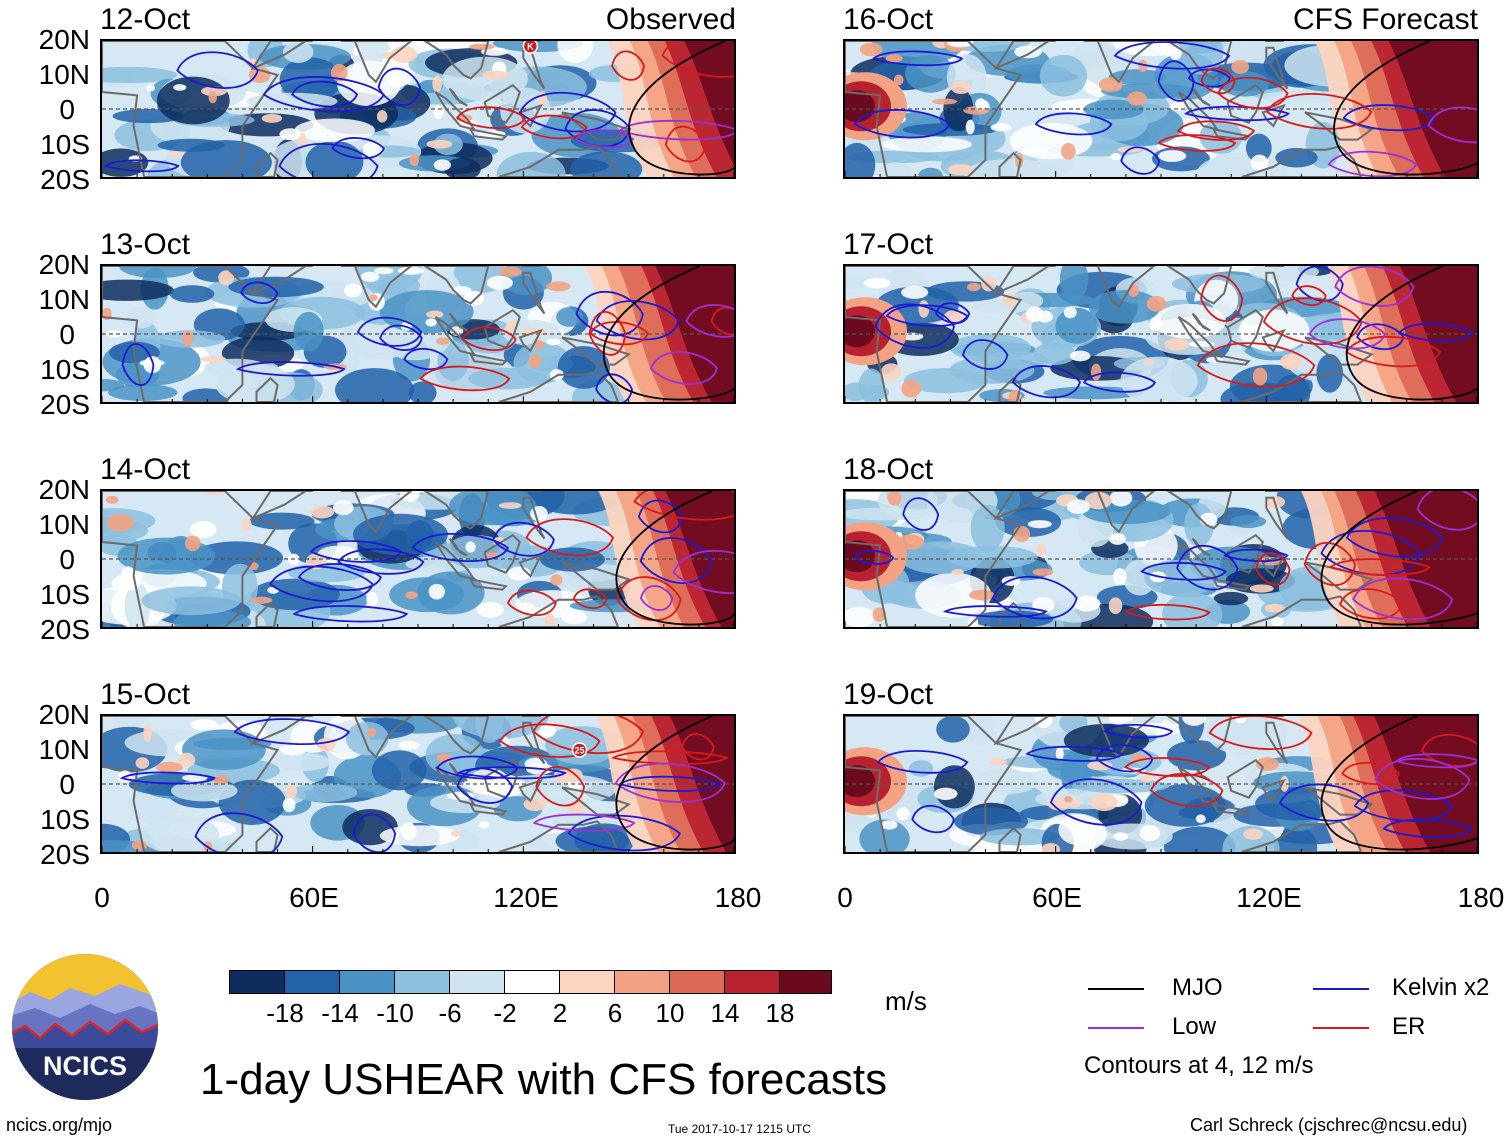 The image size is (1510, 1142). What do you see at coordinates (418, 334) in the screenshot?
I see `shear-field` at bounding box center [418, 334].